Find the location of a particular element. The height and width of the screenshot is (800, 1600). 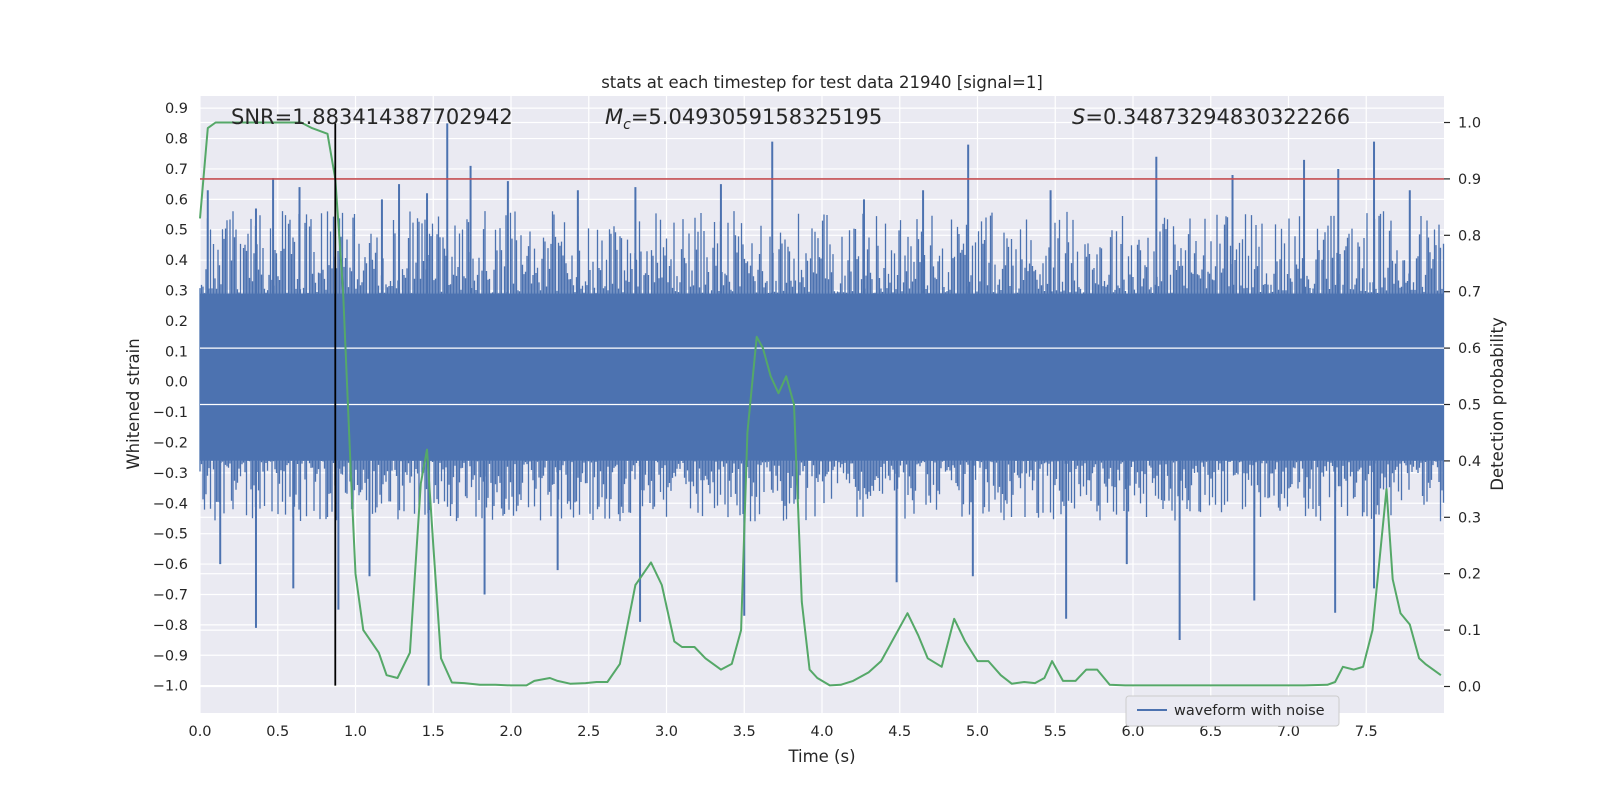

x-tick-label: 3.0 is located at coordinates (666, 732).